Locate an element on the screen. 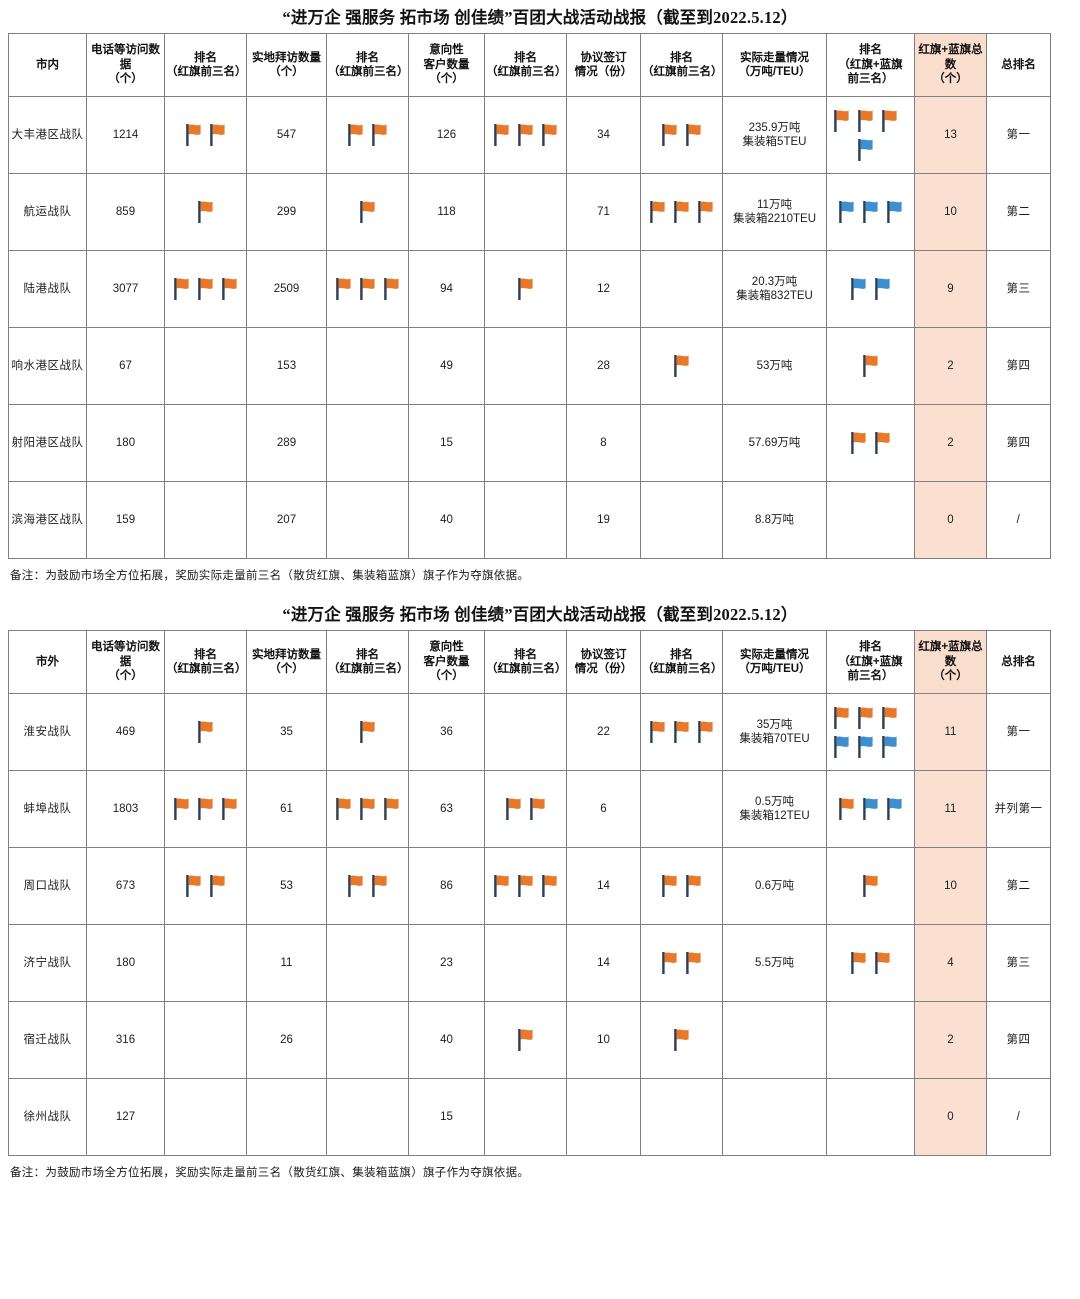 The image size is (1080, 1299). intent-value-cell: 36 is located at coordinates (446, 732).